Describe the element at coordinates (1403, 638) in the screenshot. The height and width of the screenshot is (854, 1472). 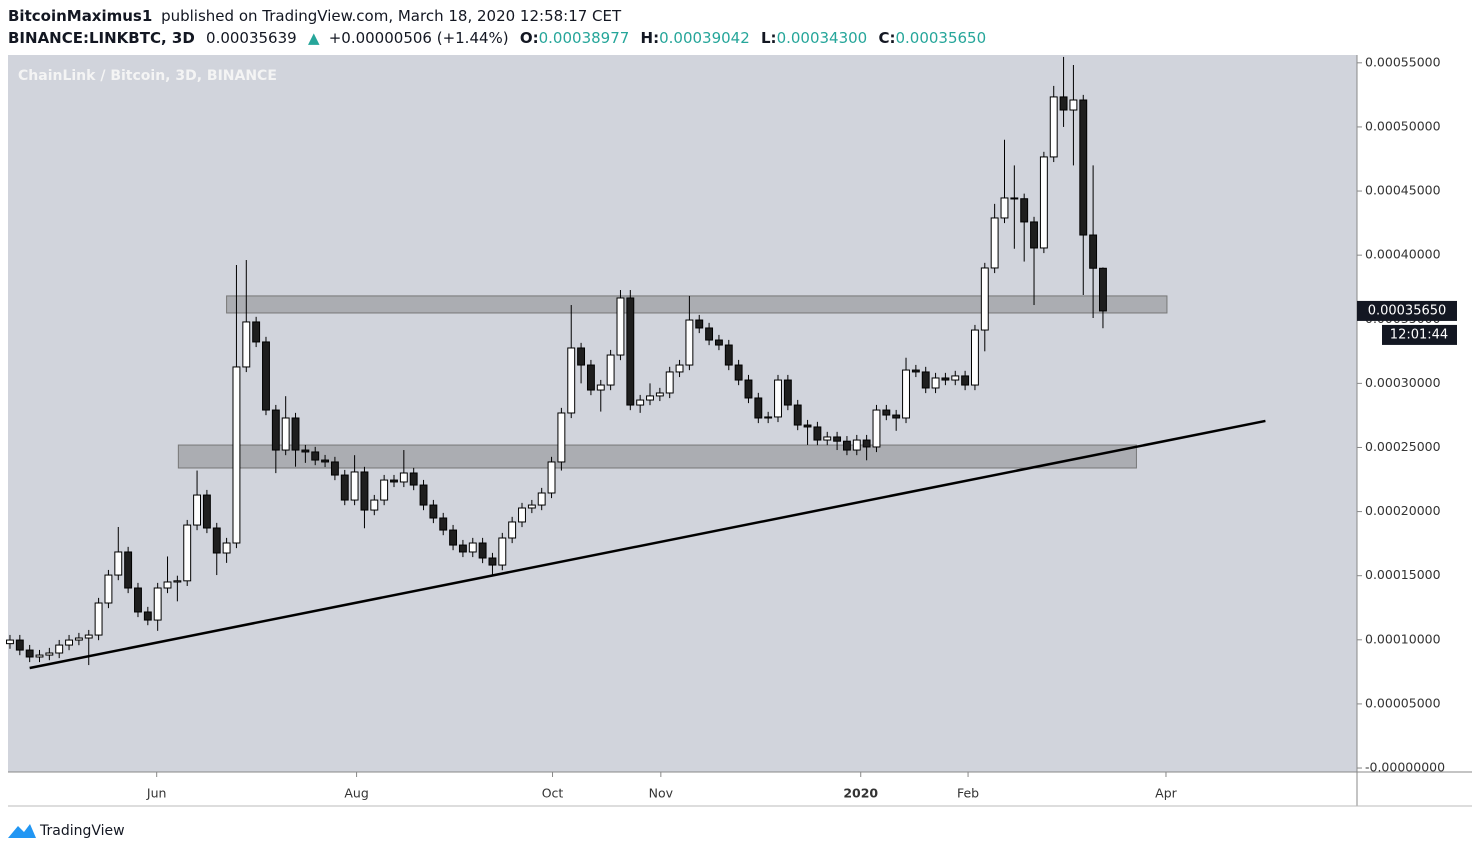
I see `y-tick-label: 0.00010000` at that location.